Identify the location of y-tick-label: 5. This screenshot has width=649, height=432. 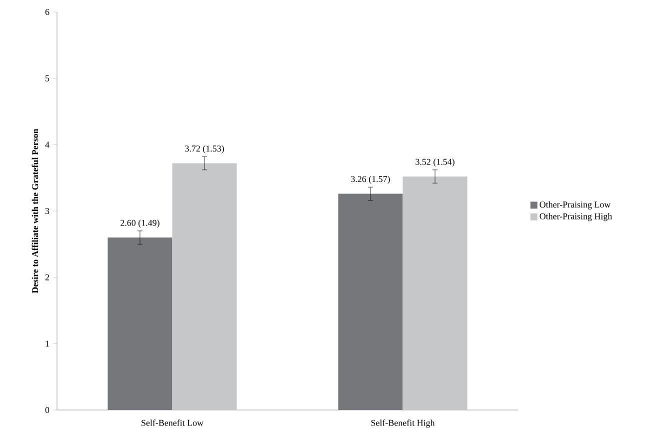
(48, 78).